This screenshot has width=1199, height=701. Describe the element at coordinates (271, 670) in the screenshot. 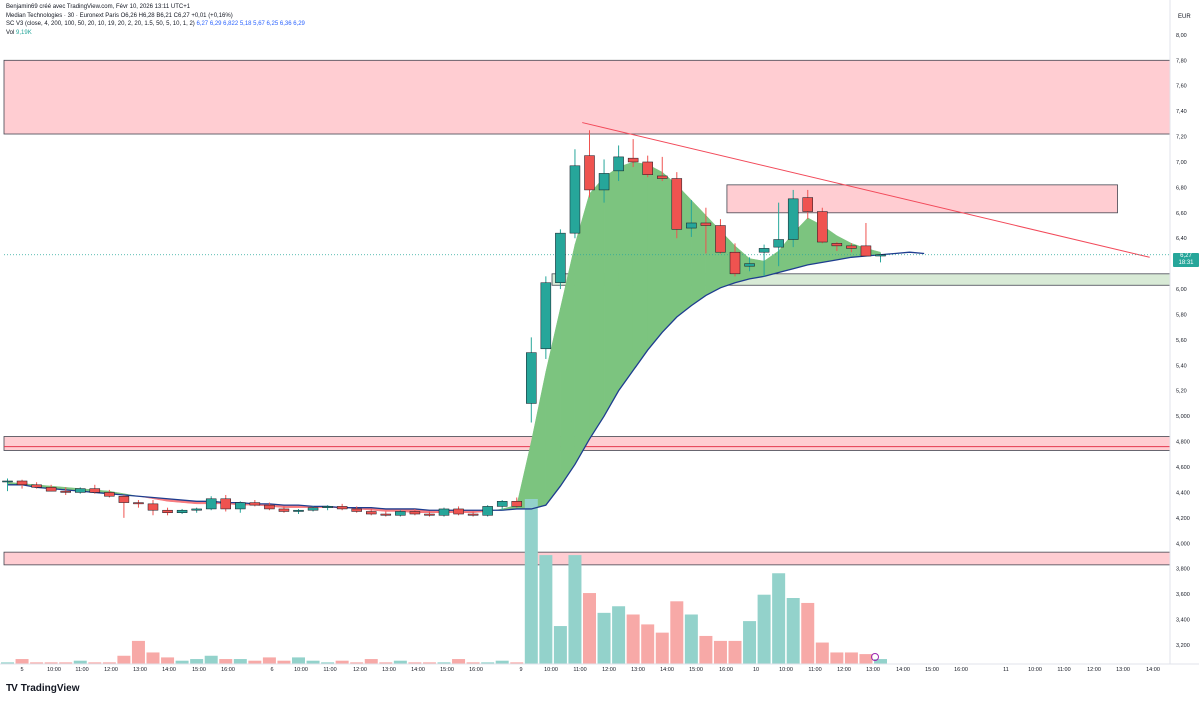

I see `time-tick-label: 6` at that location.